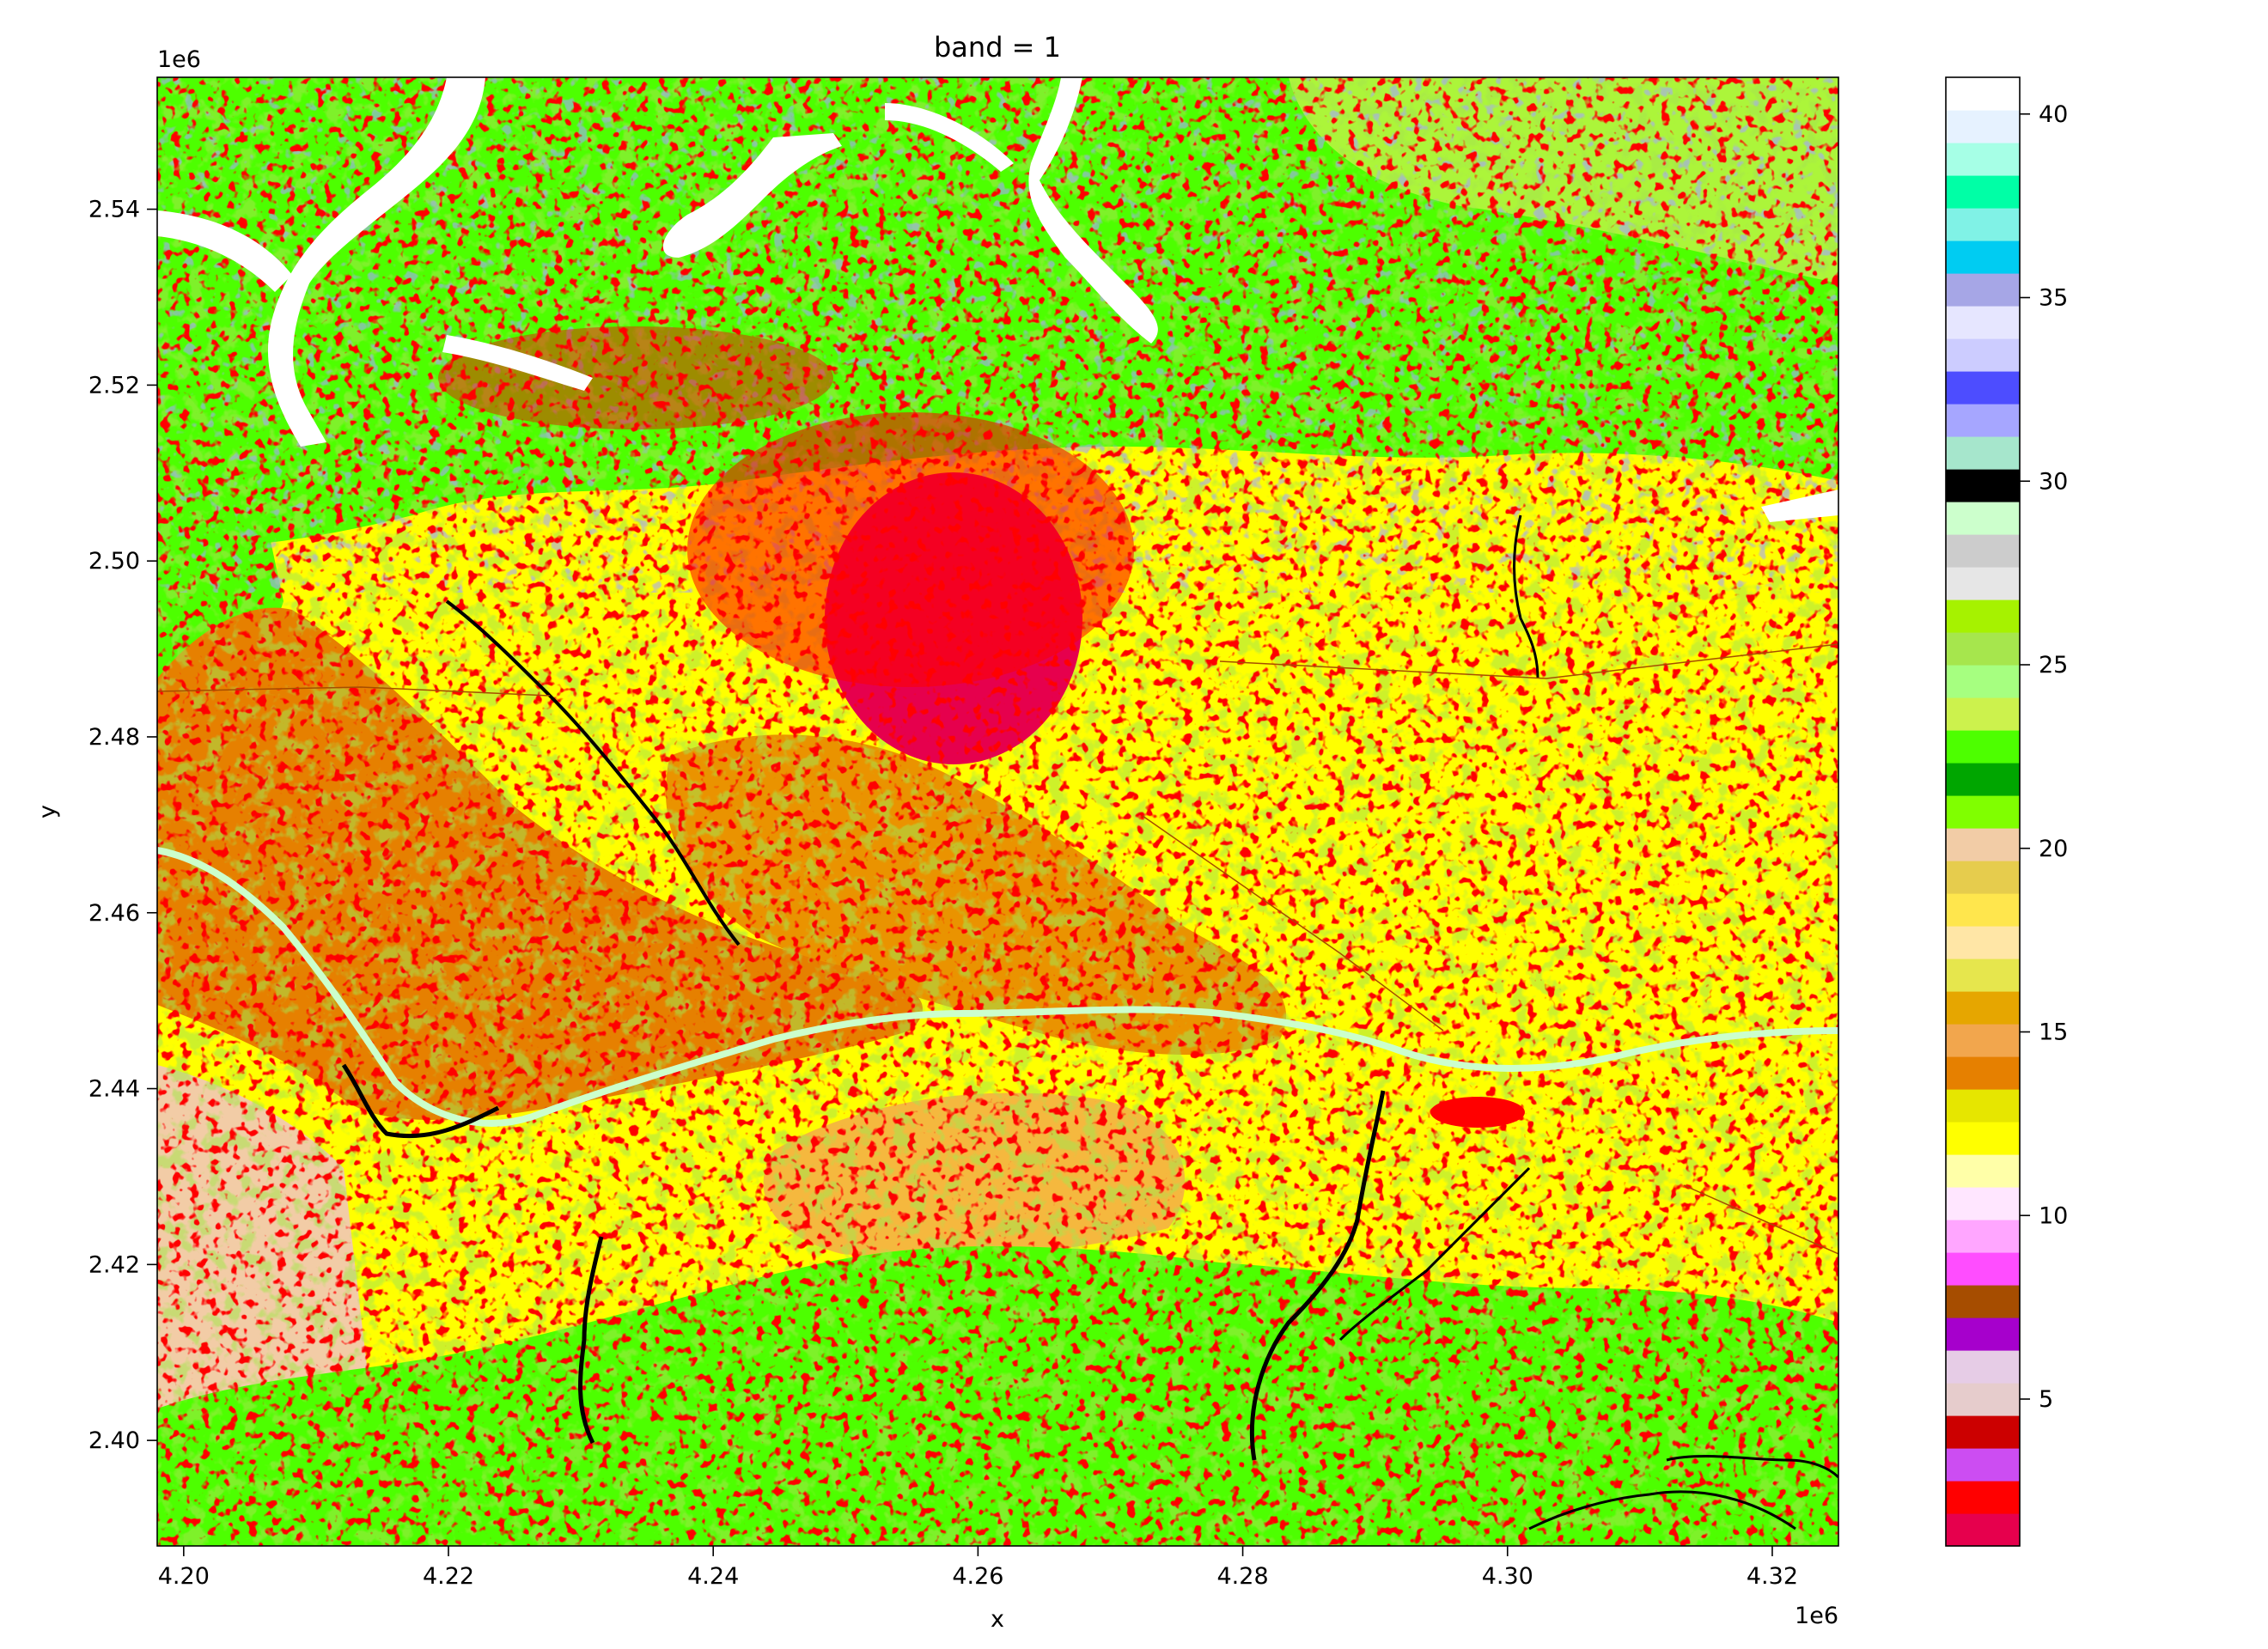 Image resolution: width=2268 pixels, height=1649 pixels. What do you see at coordinates (997, 1620) in the screenshot?
I see `x-axis-label: x` at bounding box center [997, 1620].